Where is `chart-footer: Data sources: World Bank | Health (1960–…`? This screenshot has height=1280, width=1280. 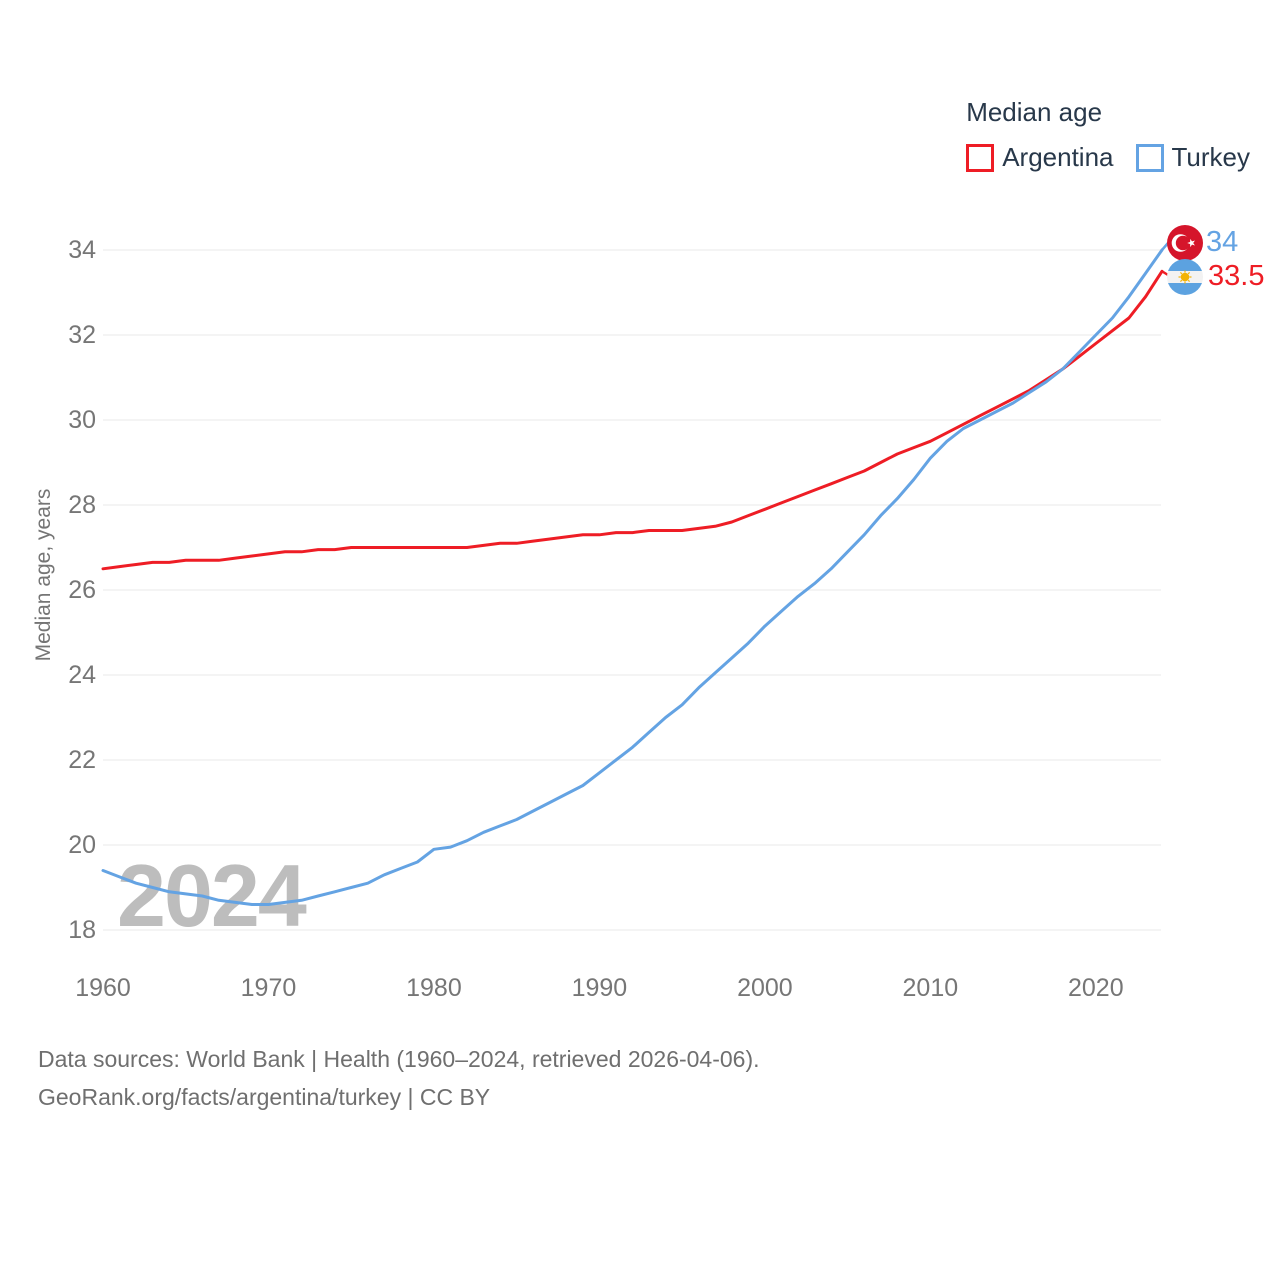
chart-footer: Data sources: World Bank | Health (1960–… is located at coordinates (399, 1078).